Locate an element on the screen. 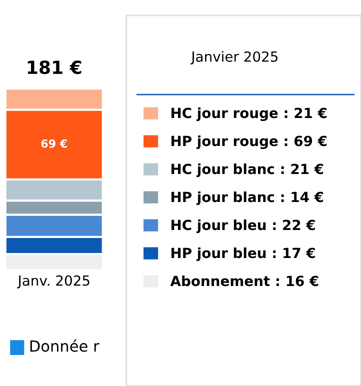 Image resolution: width=361 pixels, height=386 pixels. x-tick-label: Janv. 2025 is located at coordinates (53, 281).